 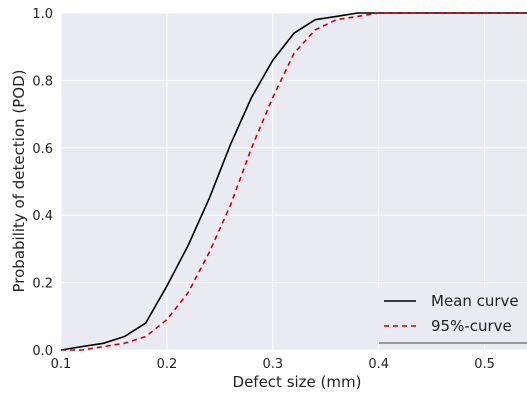 What do you see at coordinates (42, 216) in the screenshot?
I see `y-tick-label: 0.4` at bounding box center [42, 216].